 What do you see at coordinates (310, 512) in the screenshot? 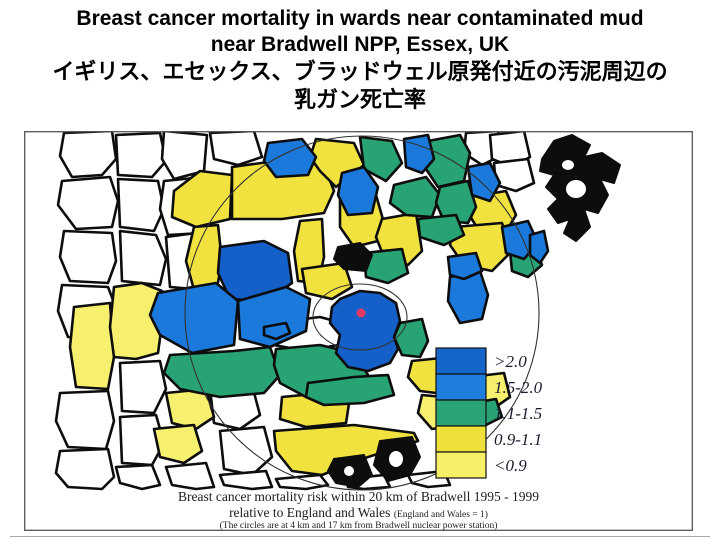
I see `map-caption-line2-main: relative to England and Wales` at bounding box center [310, 512].